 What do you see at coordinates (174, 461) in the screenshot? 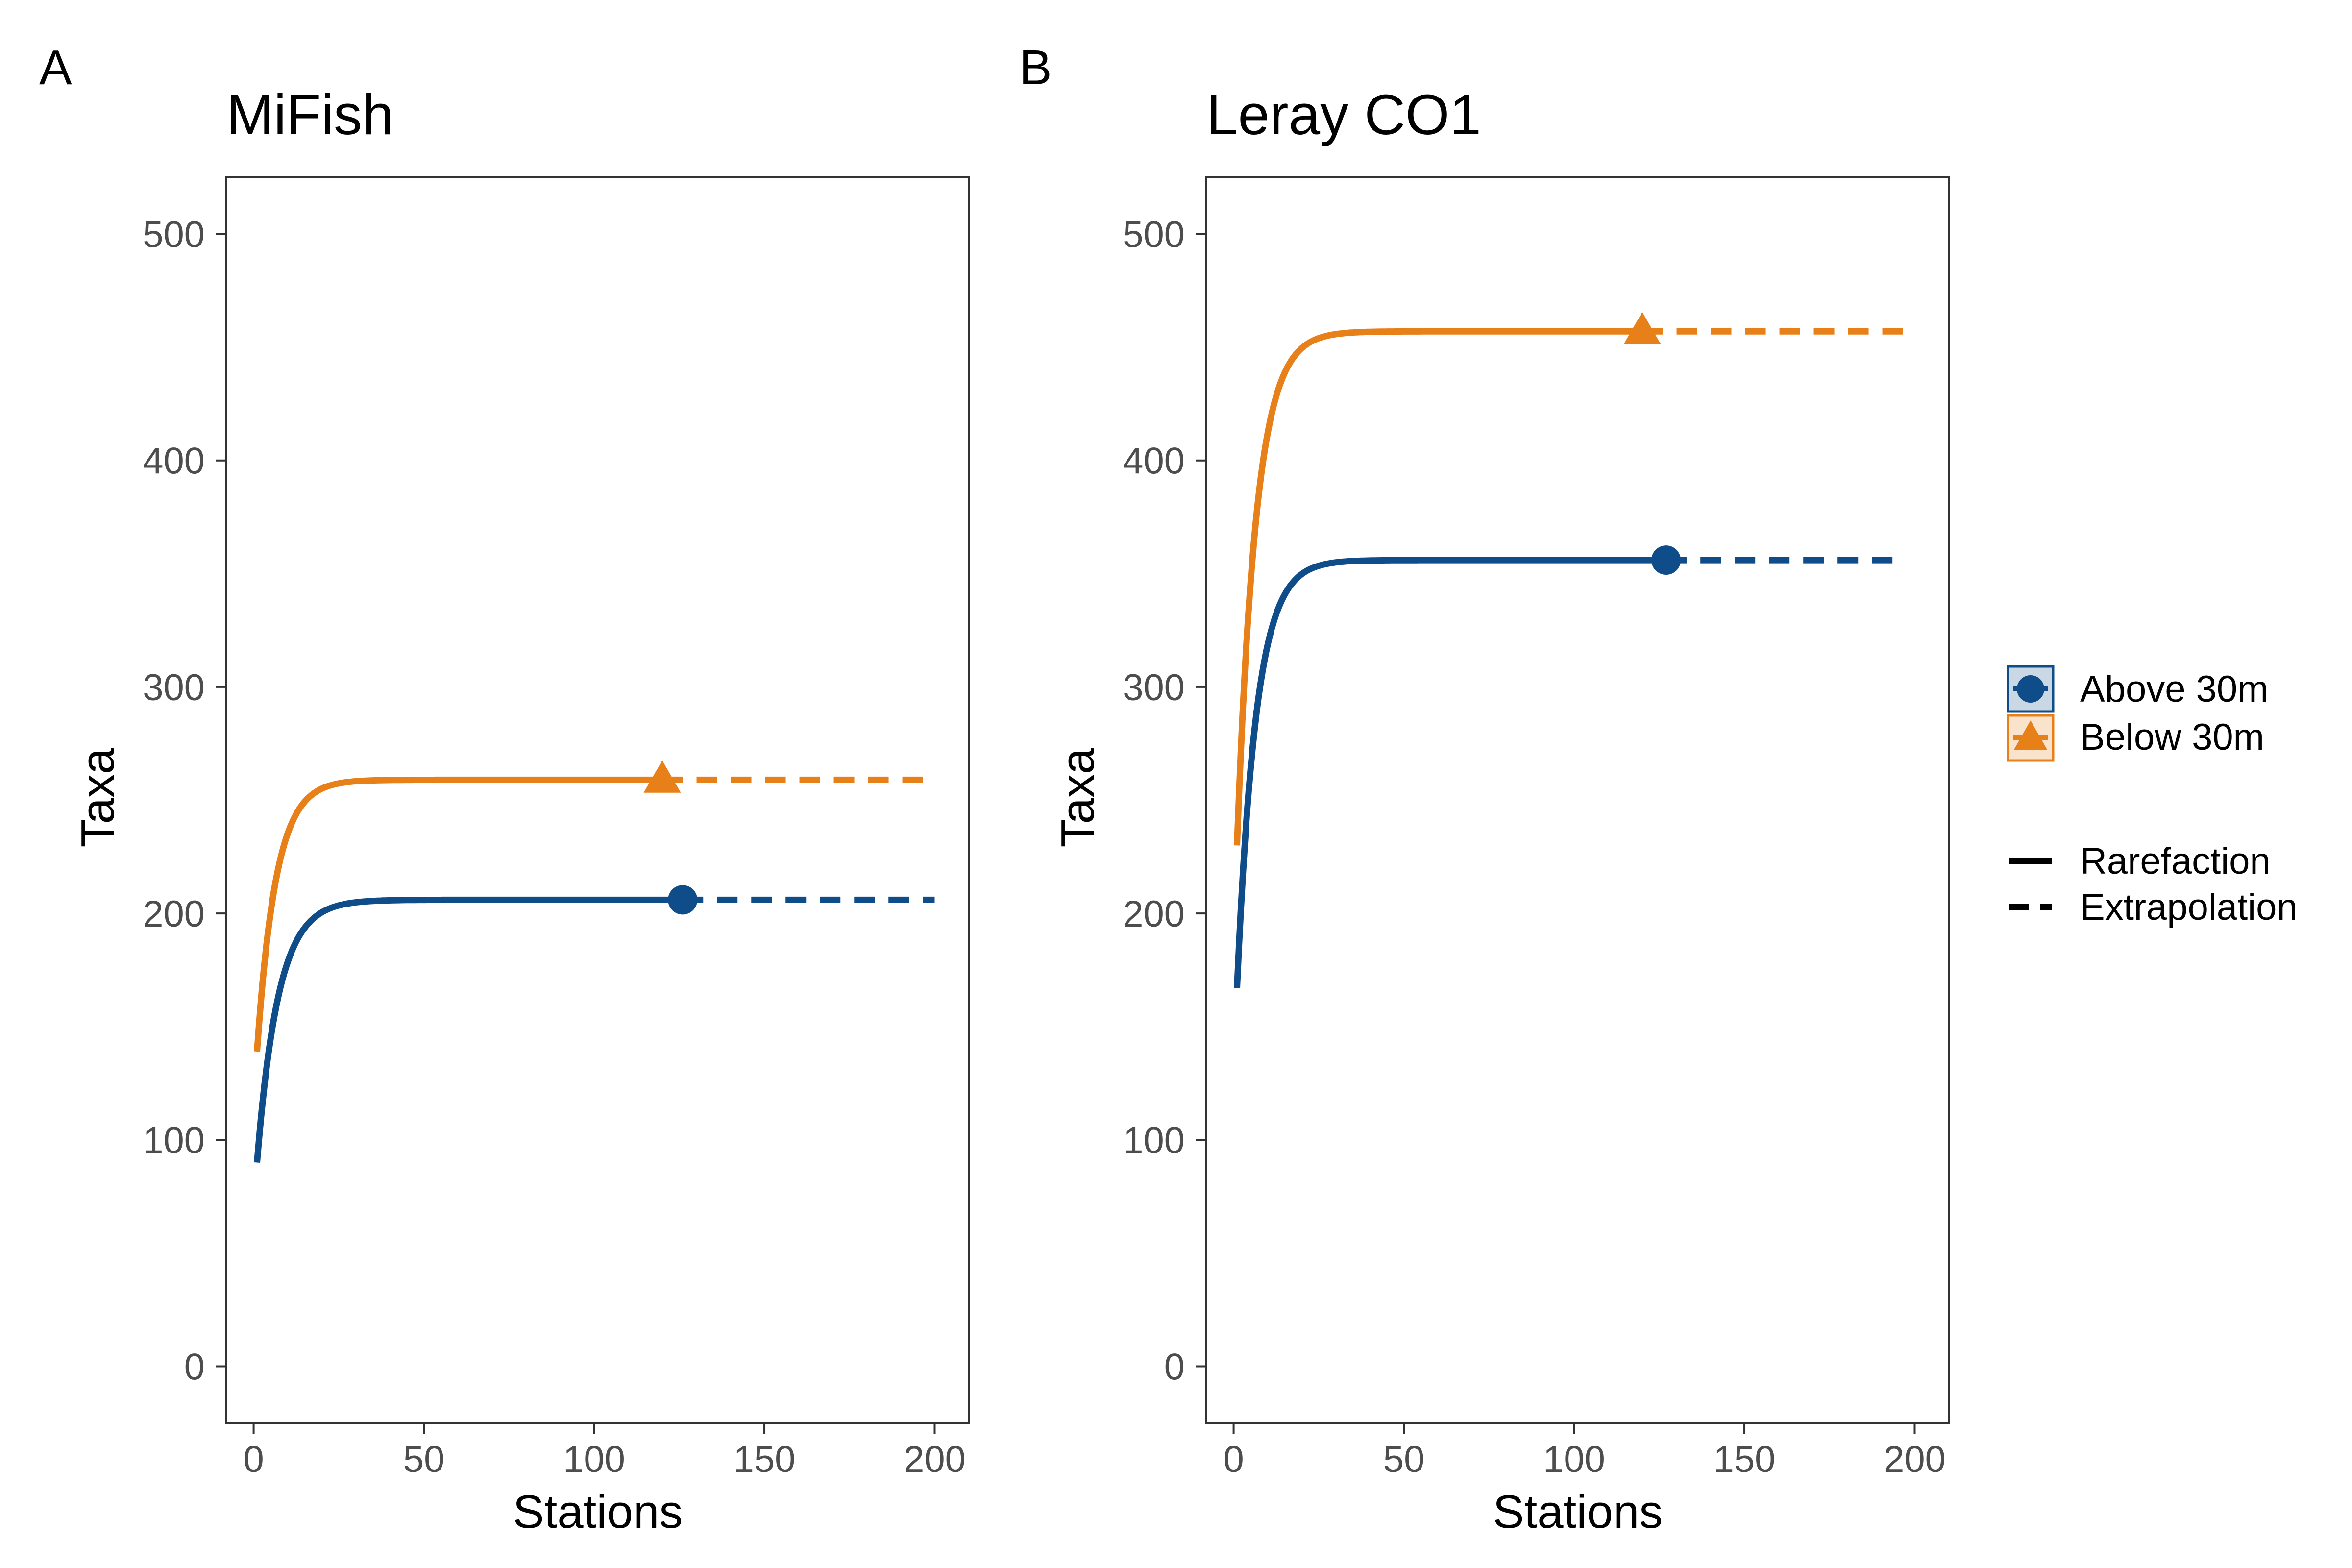
I see `y-tick-label-a-400: 400` at bounding box center [174, 461].